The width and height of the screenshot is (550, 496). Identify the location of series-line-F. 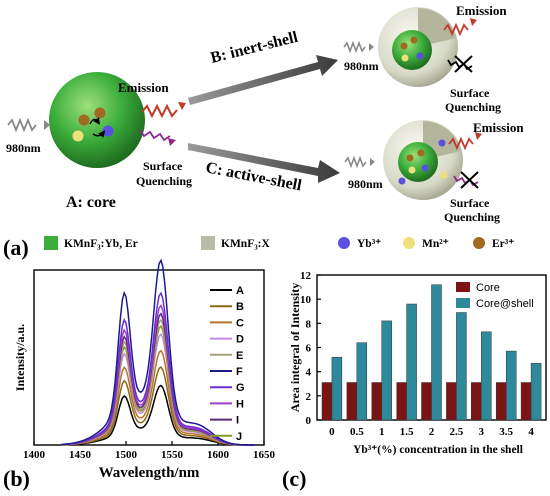
(158, 352).